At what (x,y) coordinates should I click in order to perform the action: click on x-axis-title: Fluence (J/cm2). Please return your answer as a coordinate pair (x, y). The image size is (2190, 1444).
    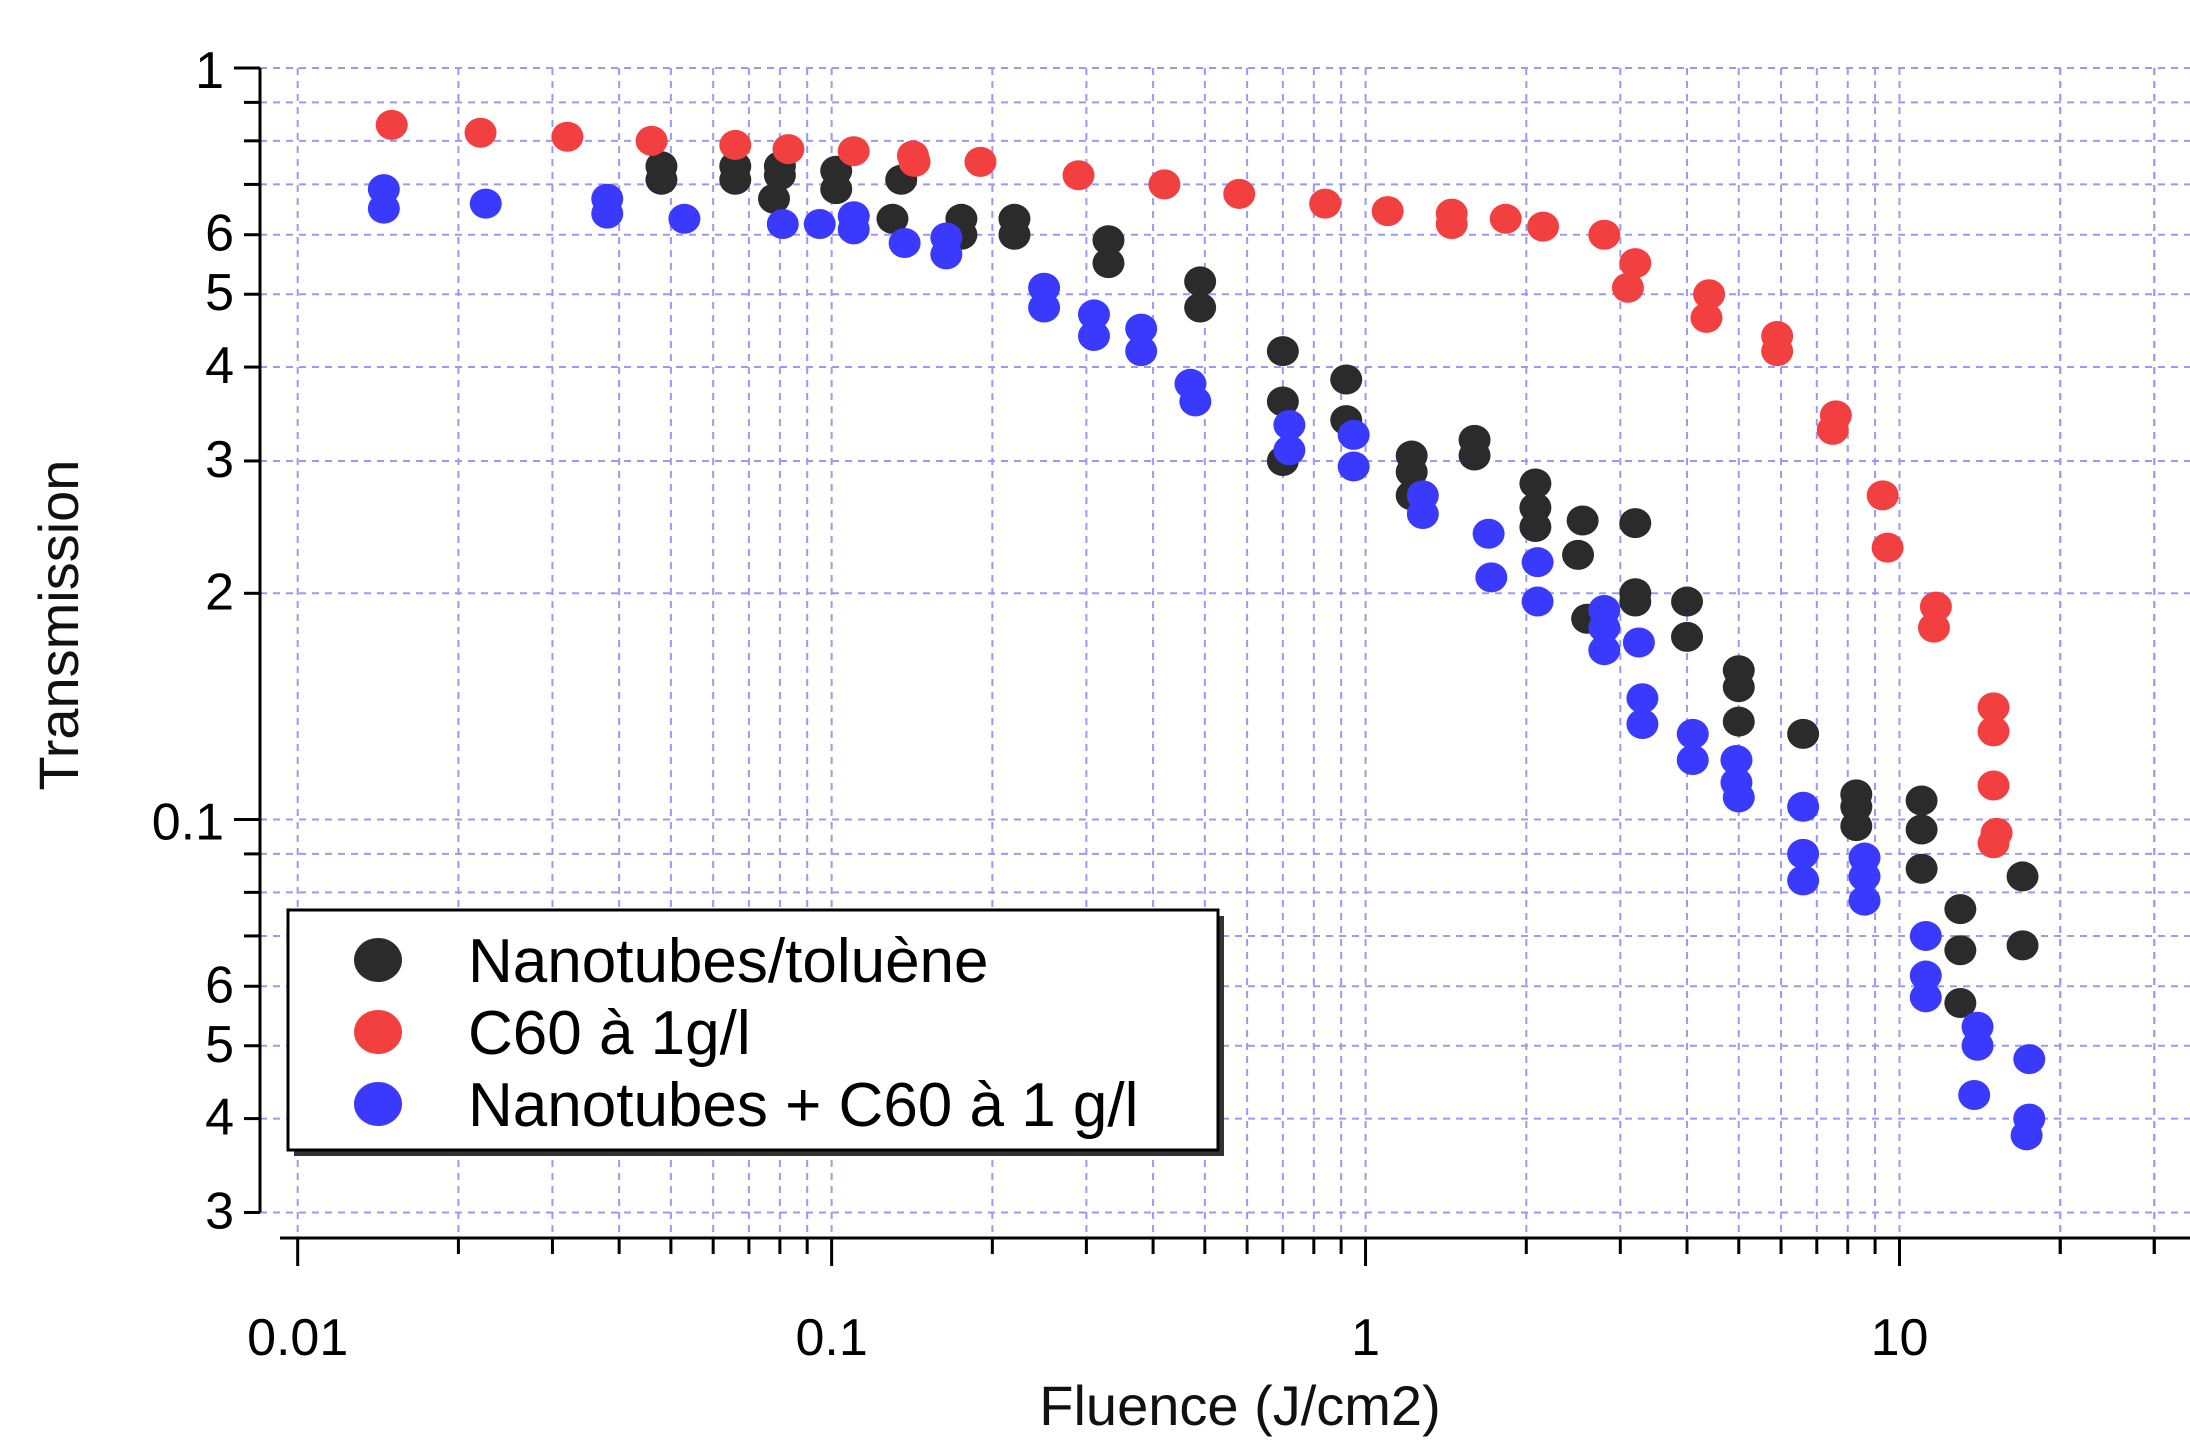
    Looking at the image, I should click on (1239, 1405).